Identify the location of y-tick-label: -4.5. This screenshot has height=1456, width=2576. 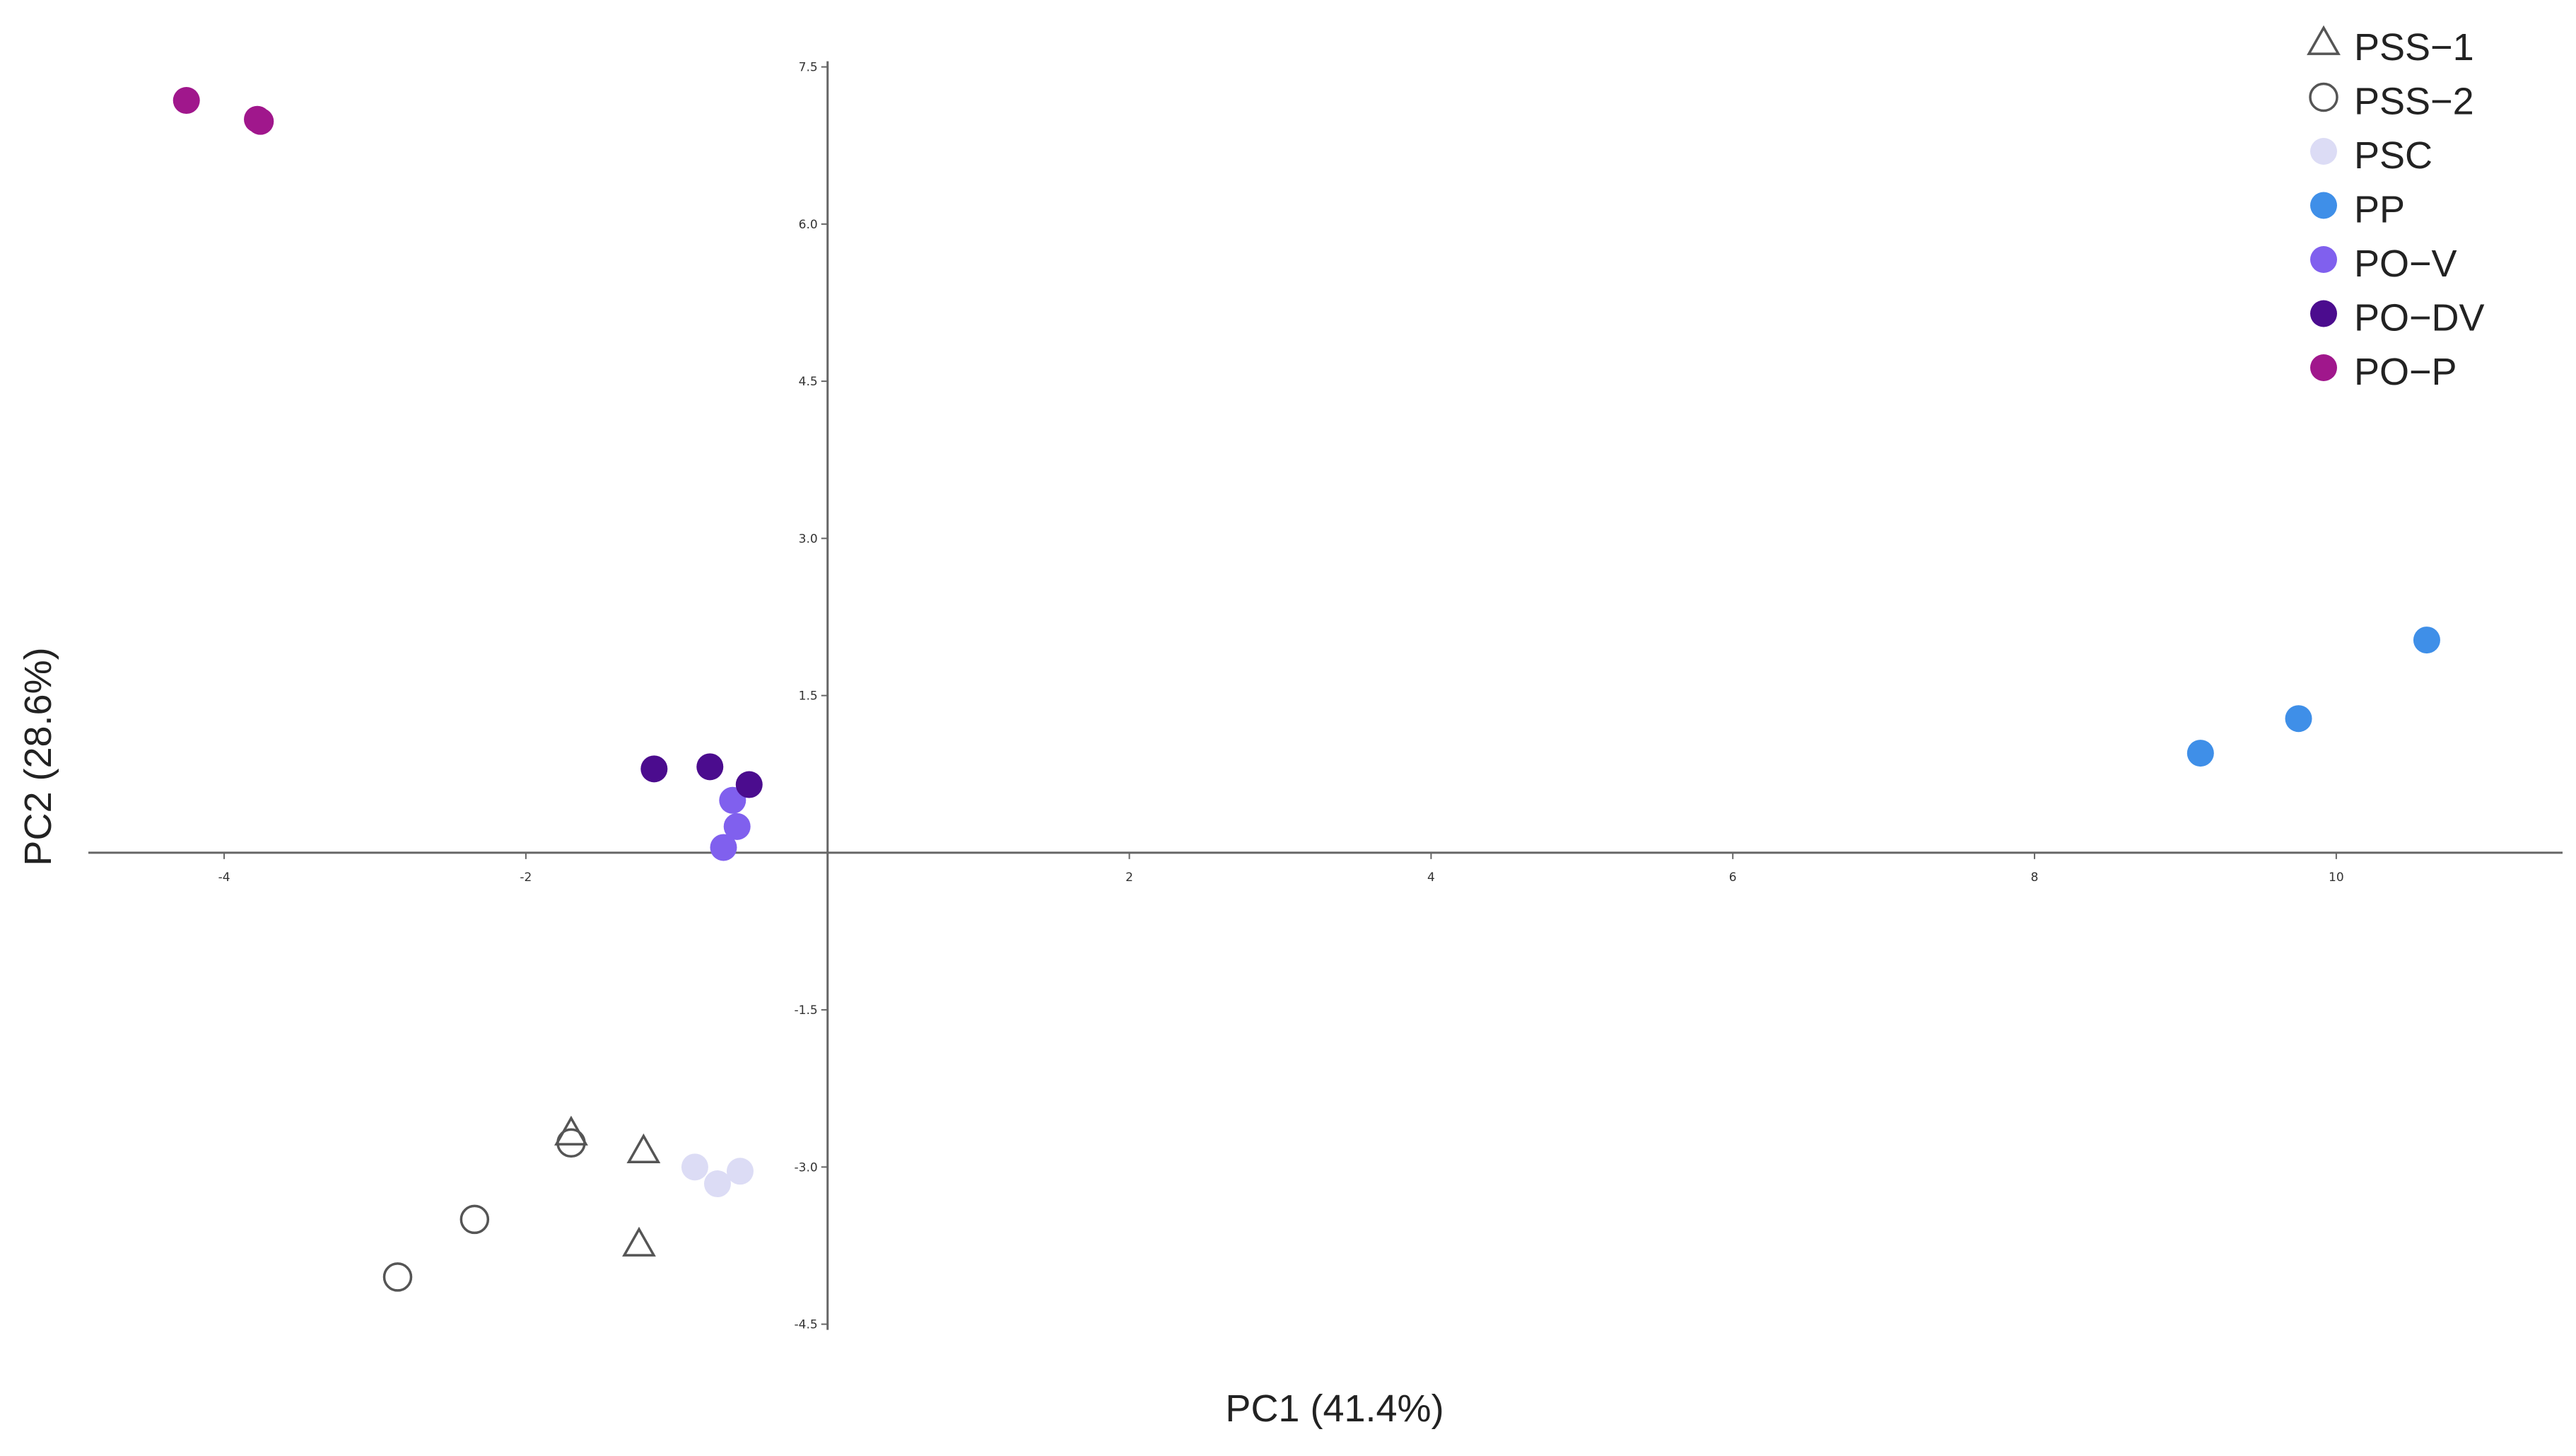
(807, 1325).